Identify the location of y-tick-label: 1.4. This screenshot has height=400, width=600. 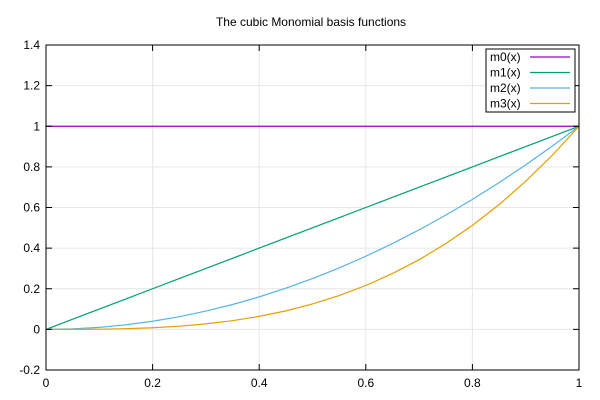
(31, 45).